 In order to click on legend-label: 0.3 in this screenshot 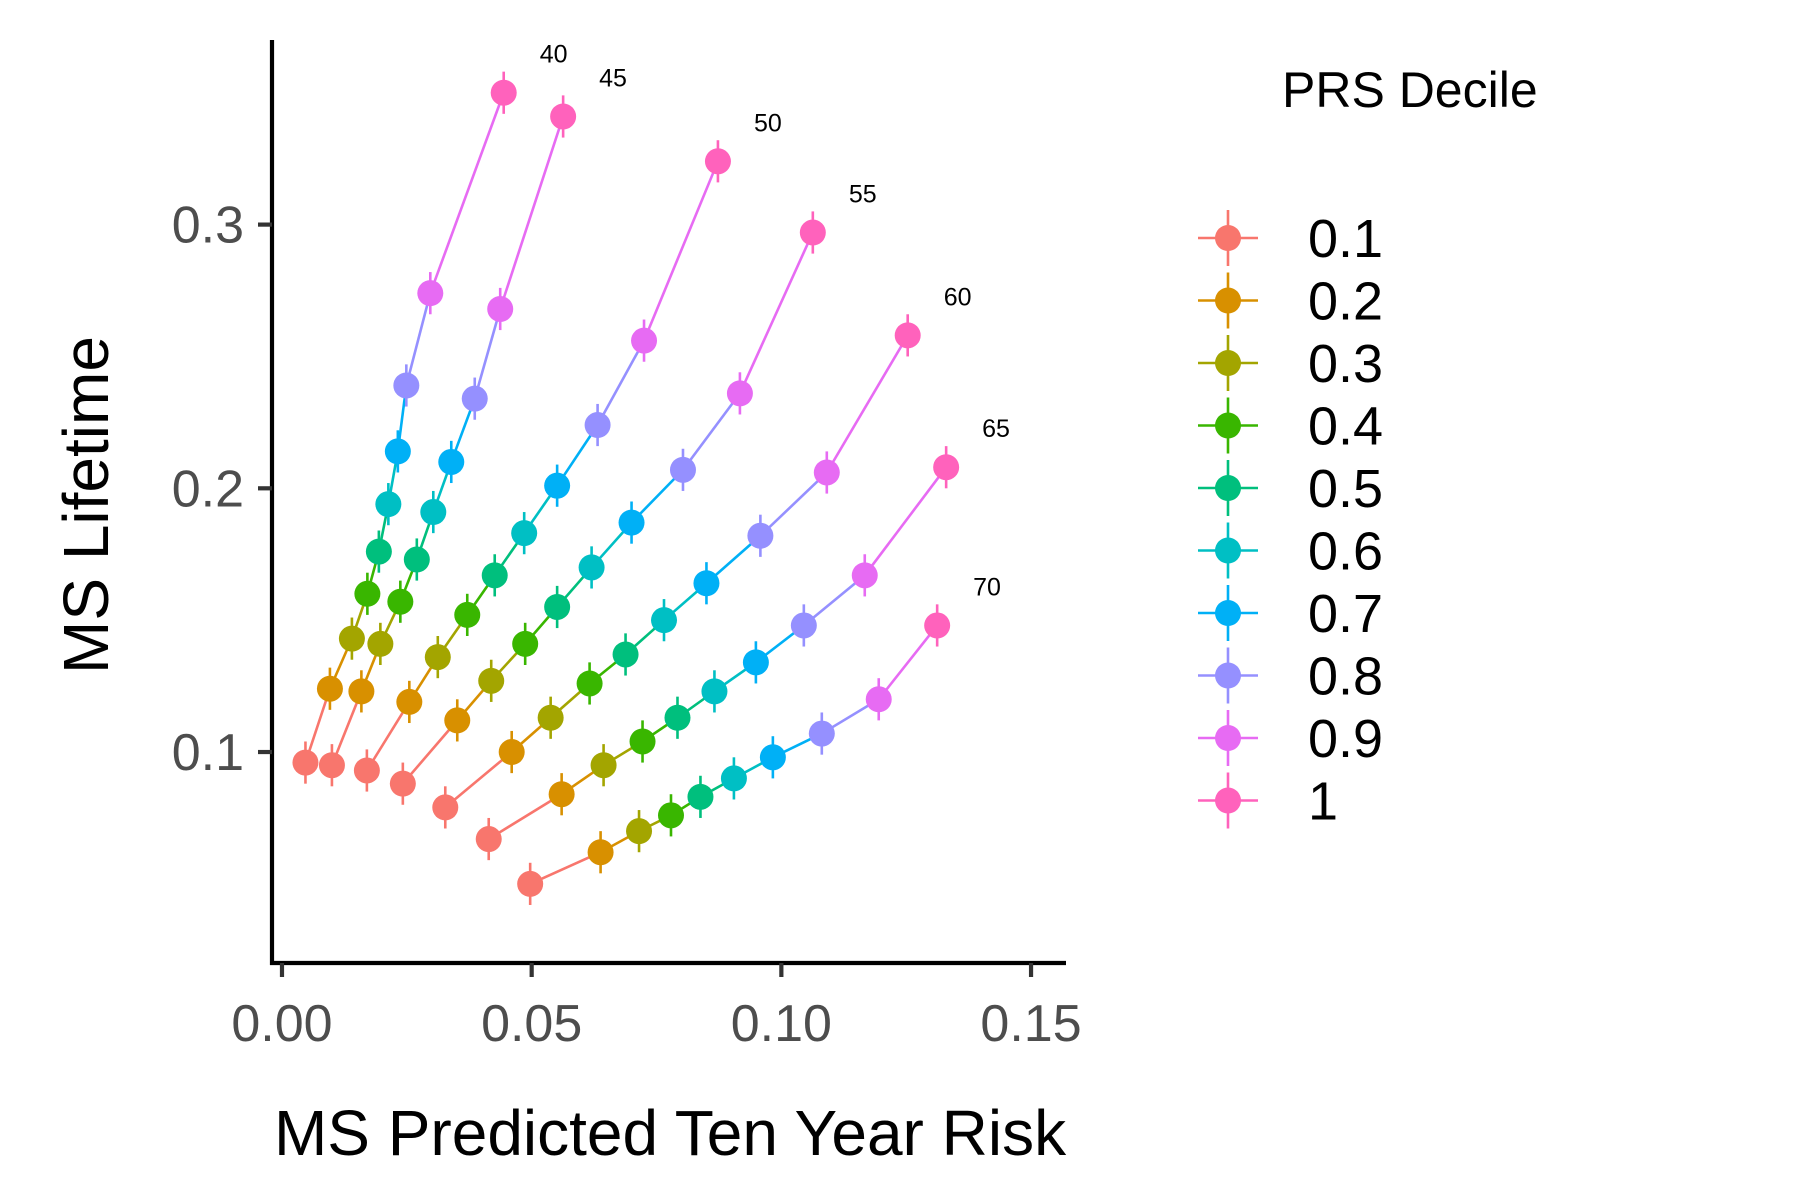, I will do `click(1345, 364)`.